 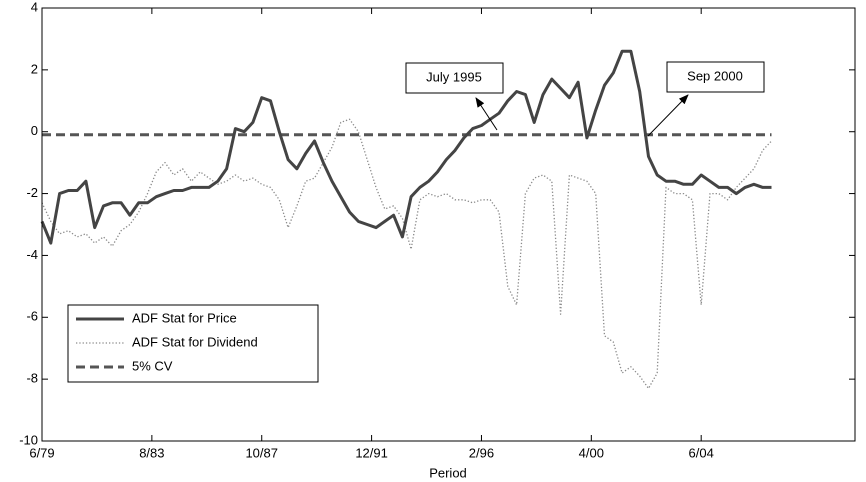 I want to click on x-axis-label: Period, so click(x=448, y=472).